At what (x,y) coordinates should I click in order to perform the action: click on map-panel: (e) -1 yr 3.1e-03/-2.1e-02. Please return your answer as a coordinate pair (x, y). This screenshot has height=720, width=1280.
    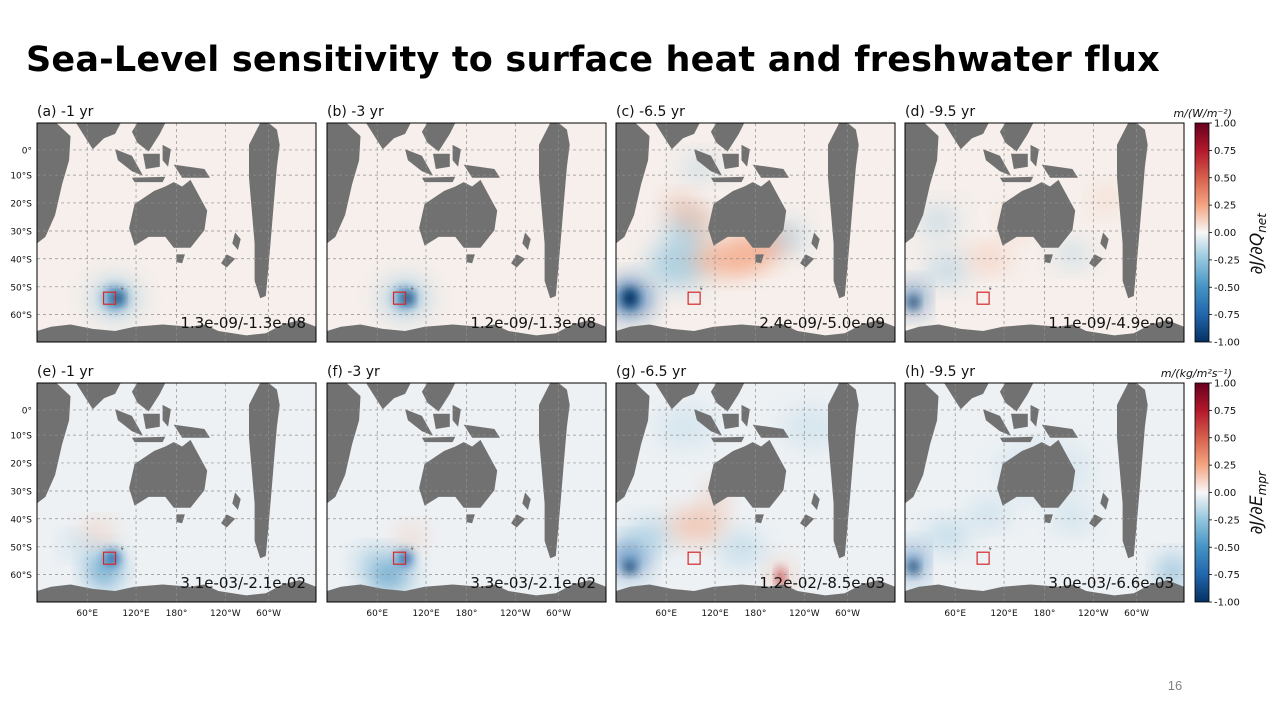
    Looking at the image, I should click on (176, 483).